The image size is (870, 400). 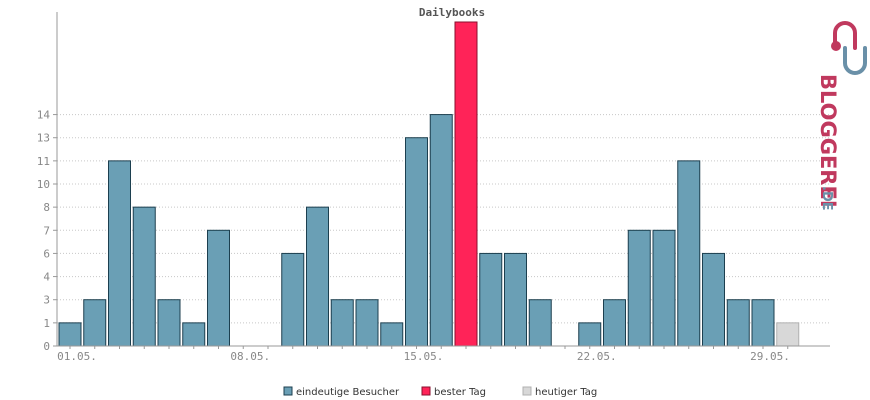 I want to click on y-tick-label: 6, so click(x=46, y=253).